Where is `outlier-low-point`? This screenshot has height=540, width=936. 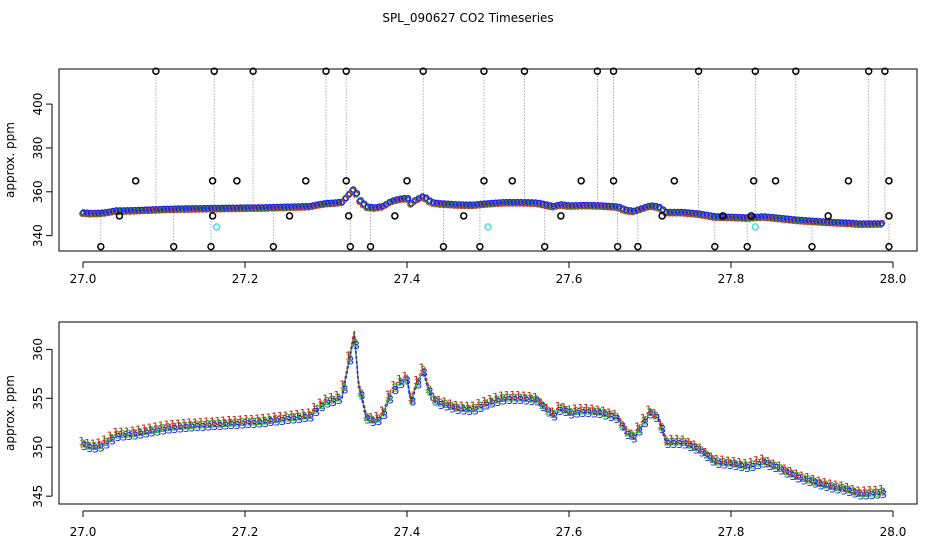
outlier-low-point is located at coordinates (101, 246).